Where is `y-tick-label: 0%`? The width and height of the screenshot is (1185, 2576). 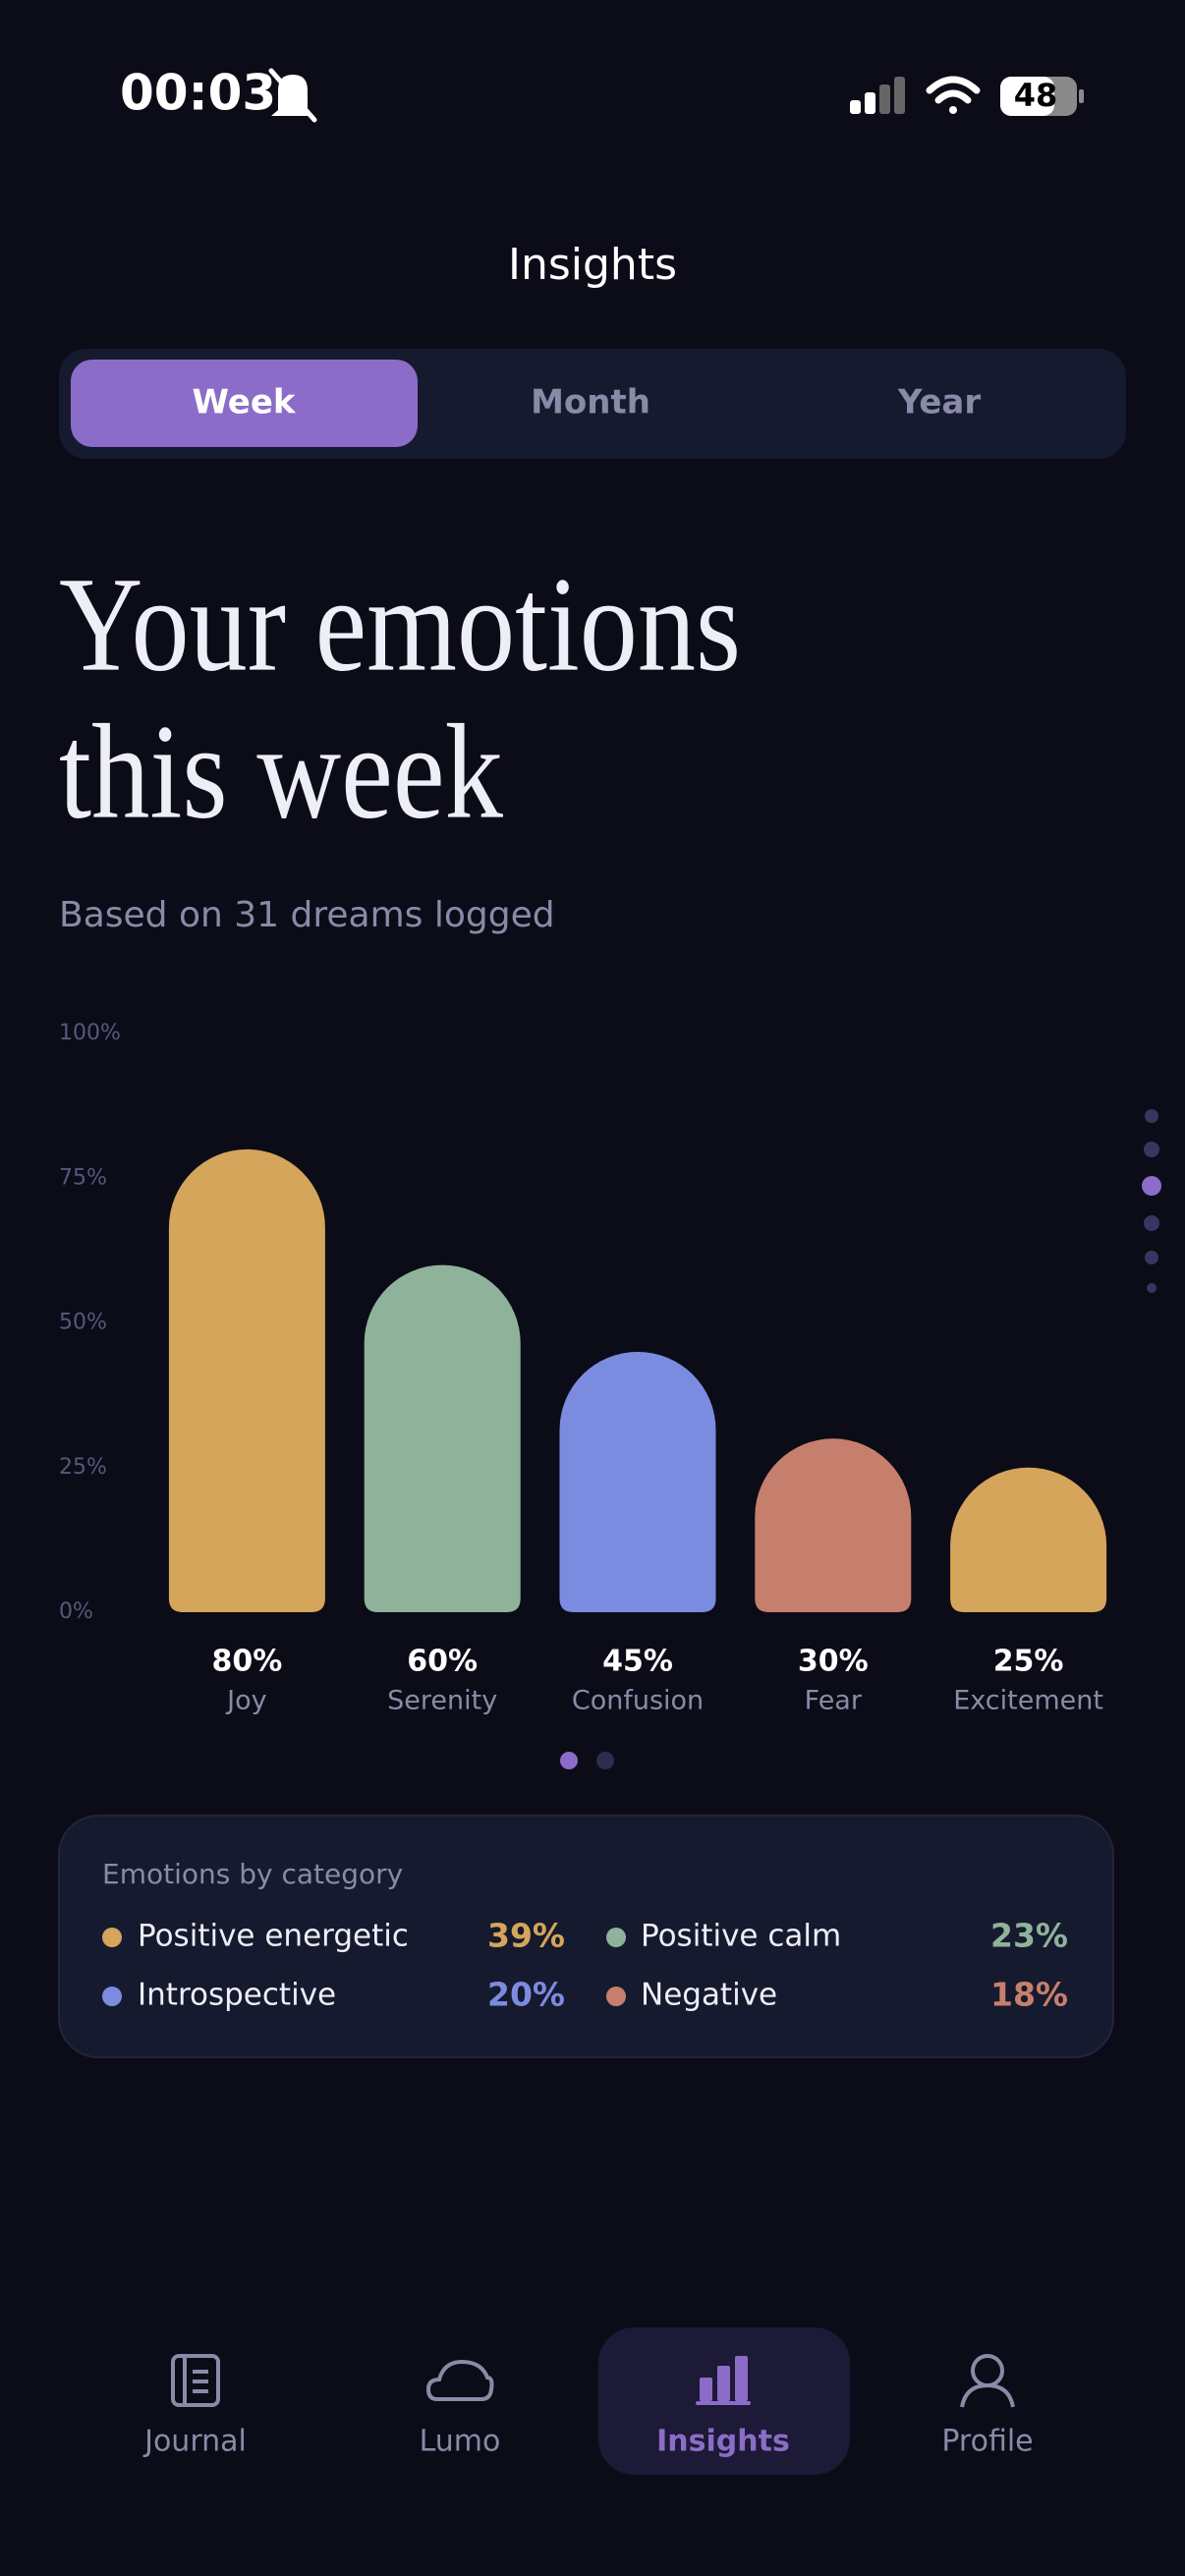 y-tick-label: 0% is located at coordinates (76, 1611).